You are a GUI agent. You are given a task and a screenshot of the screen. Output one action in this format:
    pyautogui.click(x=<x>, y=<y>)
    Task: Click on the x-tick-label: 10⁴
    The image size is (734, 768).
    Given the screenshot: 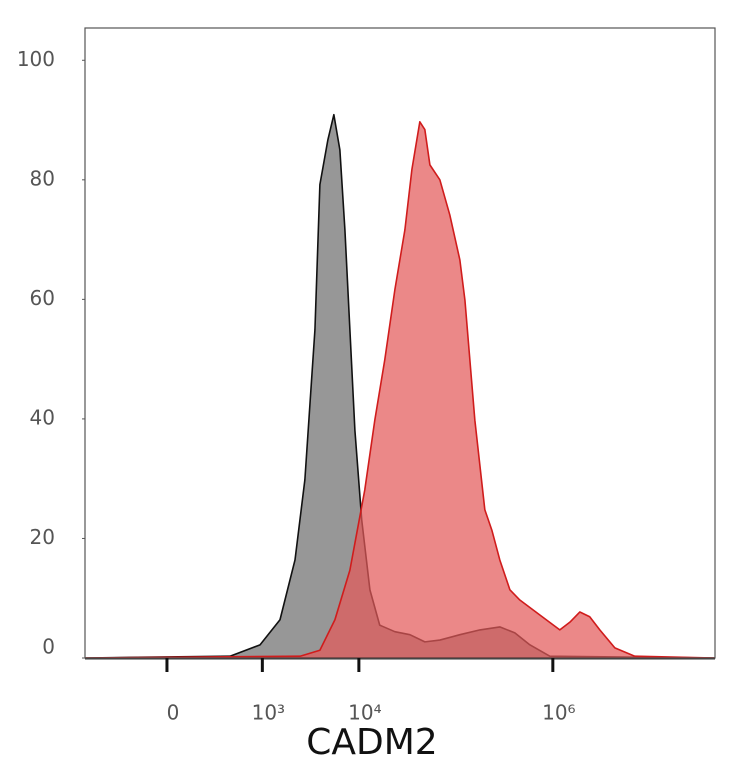 What is the action you would take?
    pyautogui.click(x=364, y=713)
    